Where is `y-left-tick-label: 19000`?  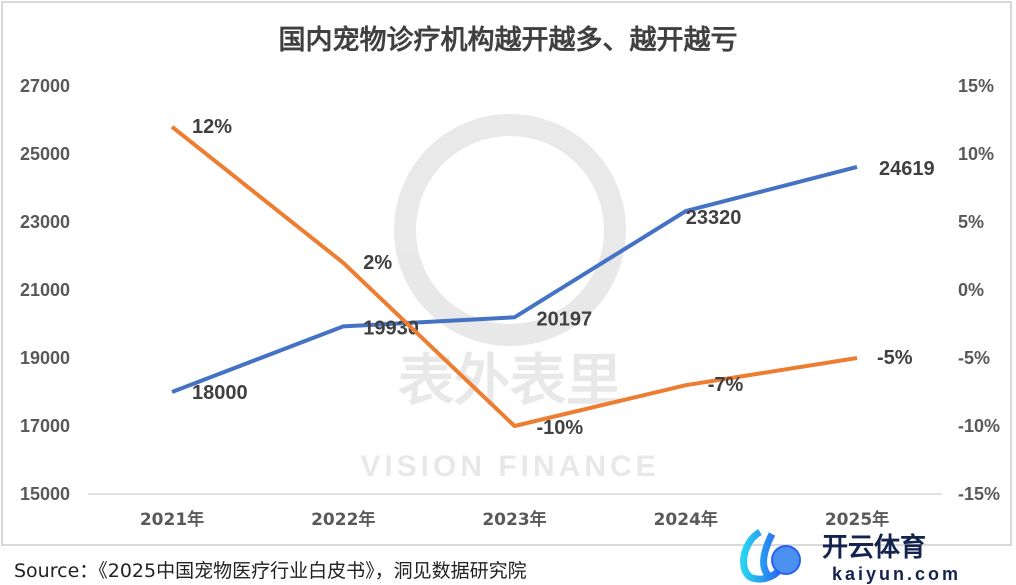
y-left-tick-label: 19000 is located at coordinates (45, 358).